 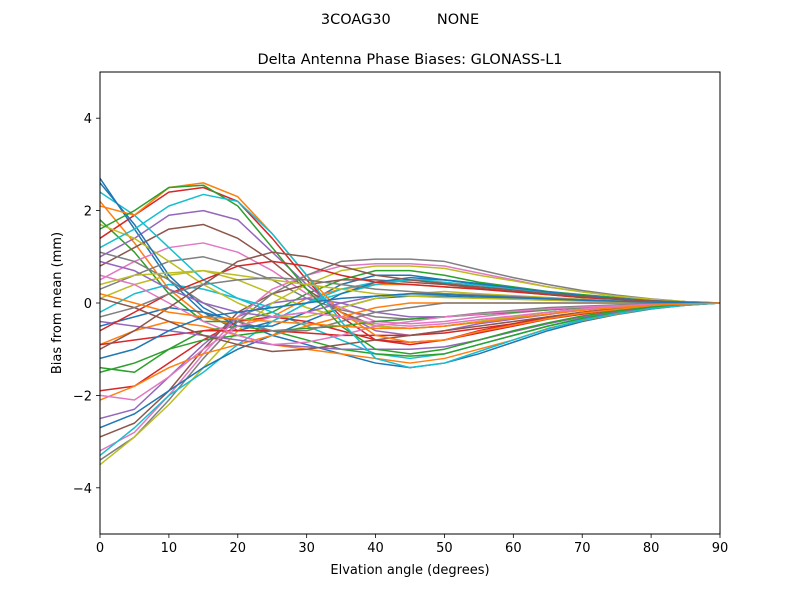 What do you see at coordinates (720, 548) in the screenshot?
I see `x-tick-label: 90` at bounding box center [720, 548].